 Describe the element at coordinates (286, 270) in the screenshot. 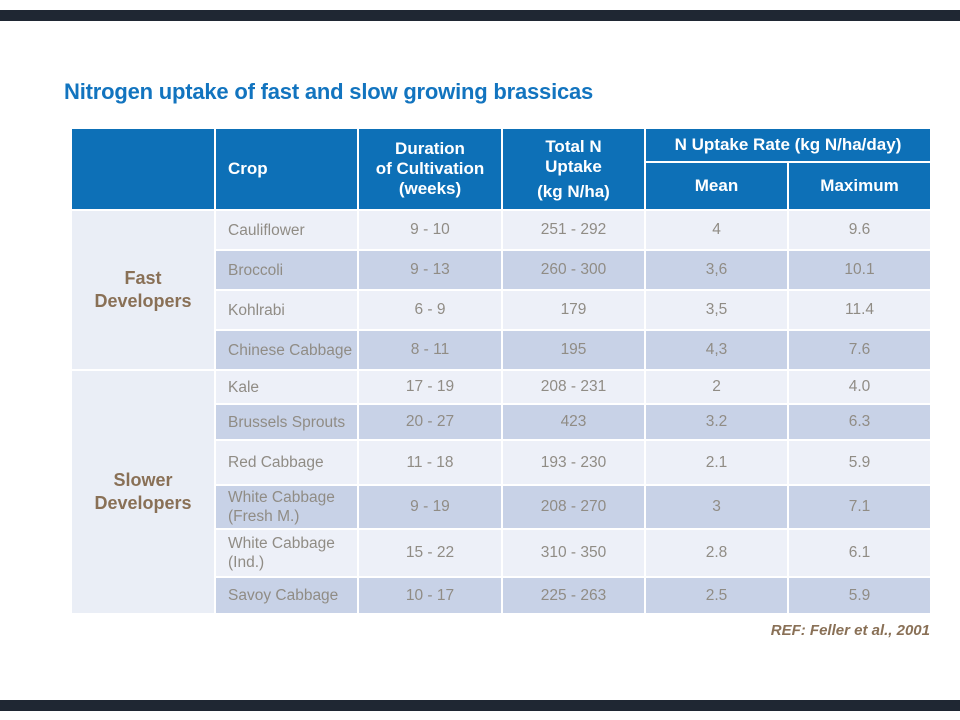

I see `crop-name-cell: Broccoli` at that location.